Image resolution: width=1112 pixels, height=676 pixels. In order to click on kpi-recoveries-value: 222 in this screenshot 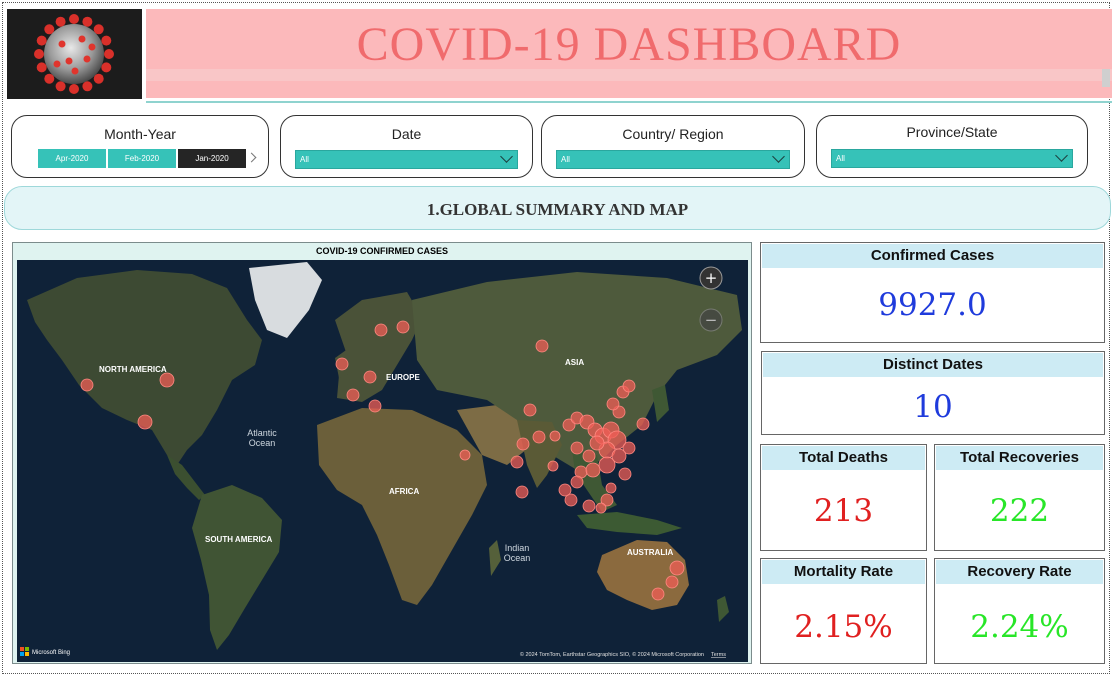, I will do `click(1019, 511)`.